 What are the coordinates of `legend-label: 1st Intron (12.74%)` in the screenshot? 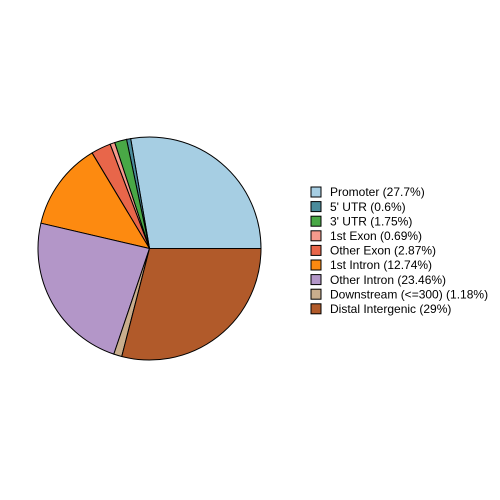 It's located at (381, 265).